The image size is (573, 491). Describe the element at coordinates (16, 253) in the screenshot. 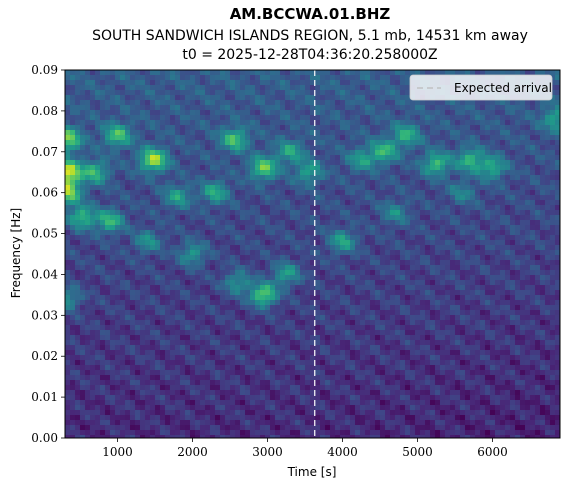

I see `y-axis-label: Frequency [Hz]` at that location.